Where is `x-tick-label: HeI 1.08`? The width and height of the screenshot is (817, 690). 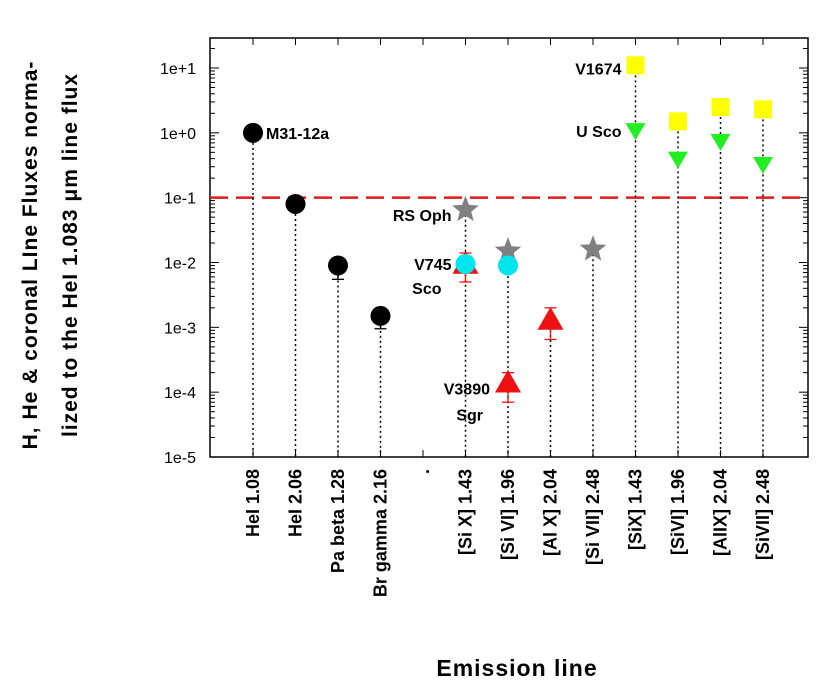
x-tick-label: HeI 1.08 is located at coordinates (253, 503).